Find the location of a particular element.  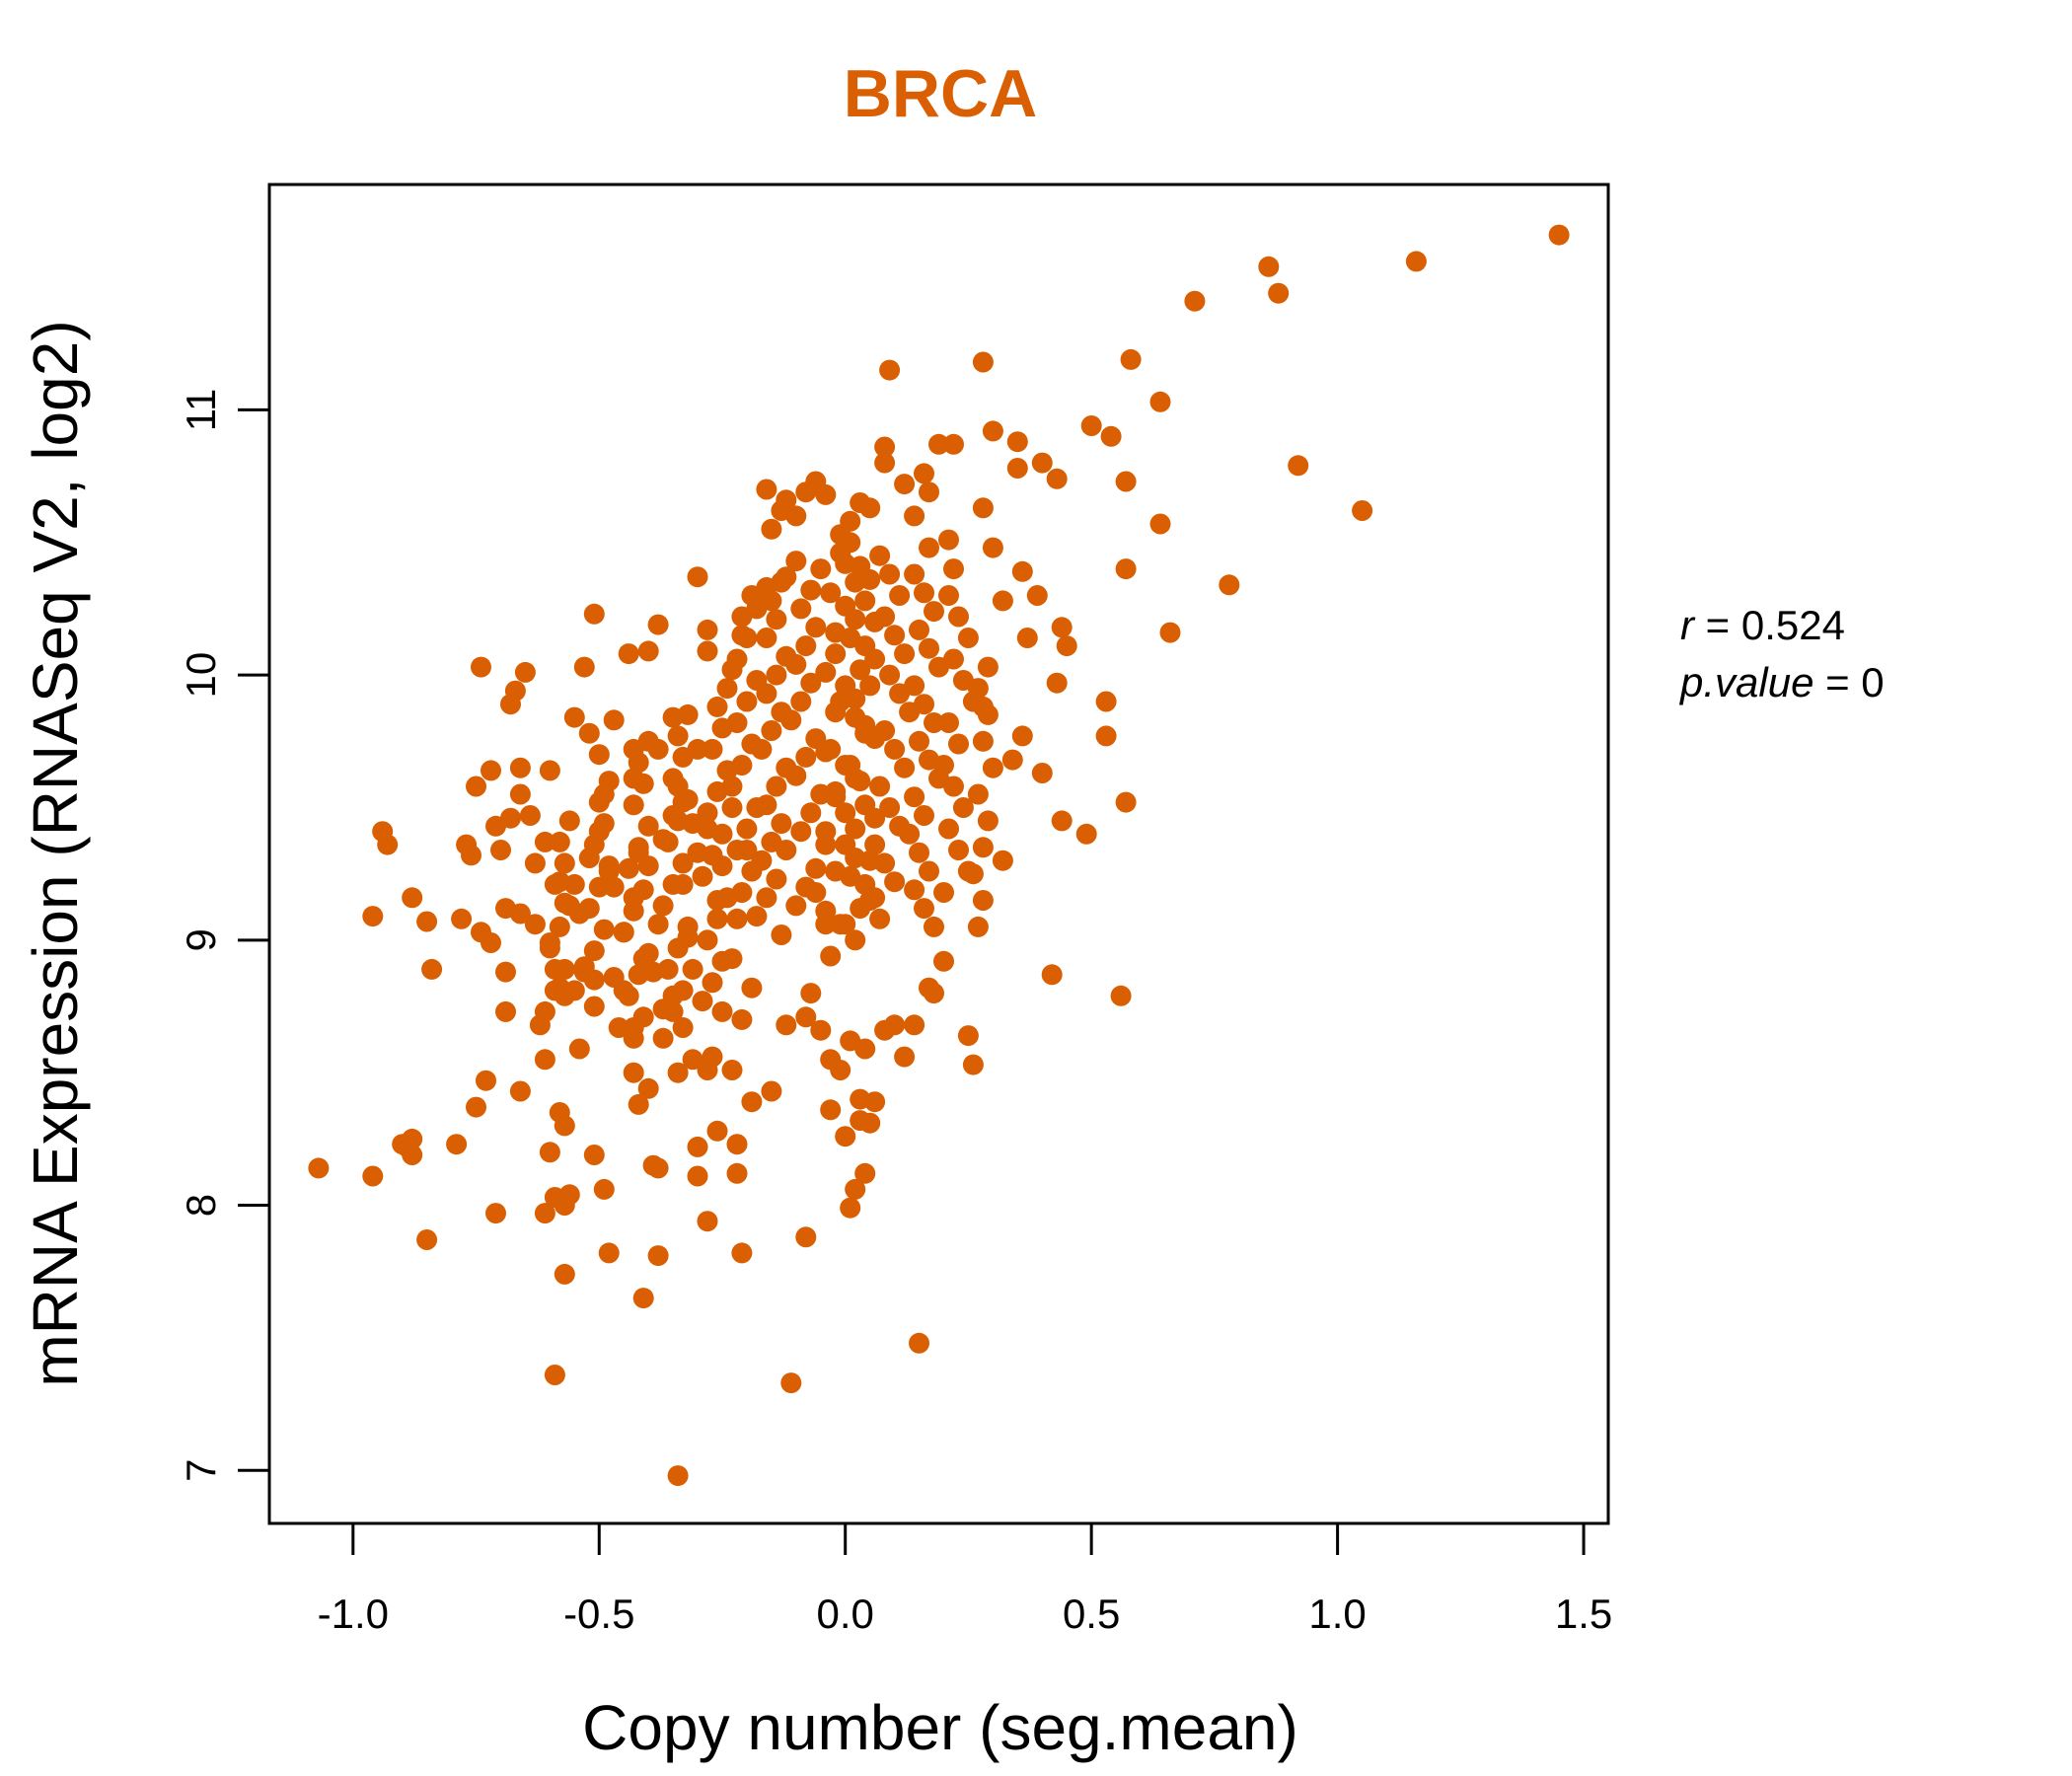

y-axis-label: mRNA Expression (RNASeq V2, log2) is located at coordinates (56, 853).